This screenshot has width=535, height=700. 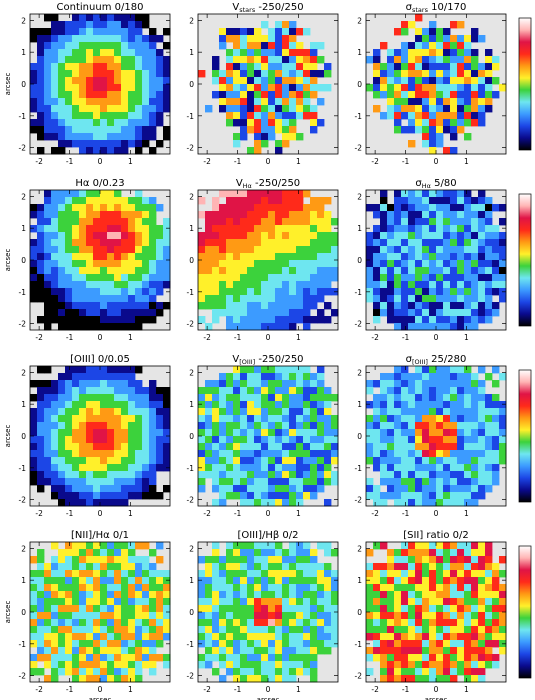 What do you see at coordinates (375, 337) in the screenshot?
I see `x-tick-label: -2` at bounding box center [375, 337].